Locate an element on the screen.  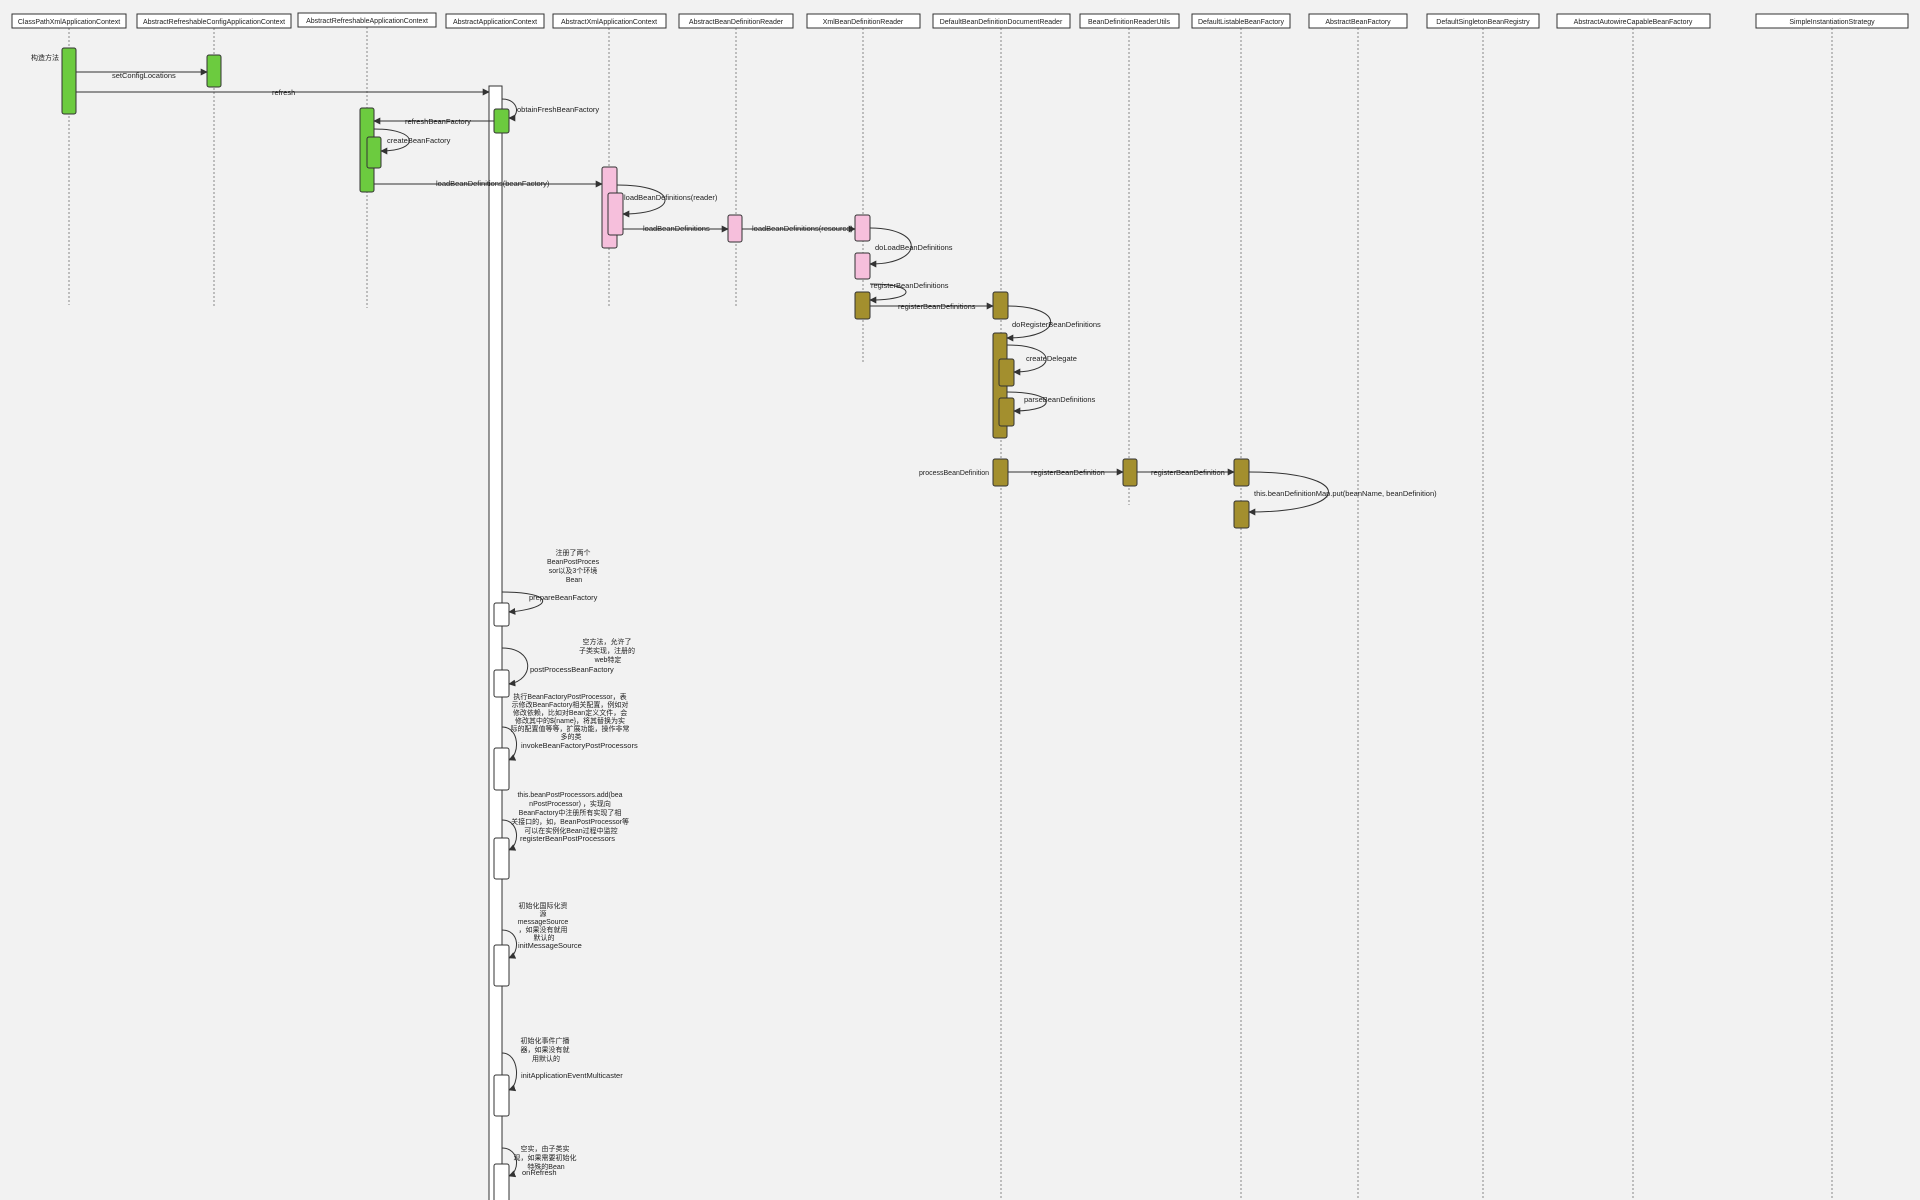
self-arrow-beandefinitionmap-put is located at coordinates (1288, 493).